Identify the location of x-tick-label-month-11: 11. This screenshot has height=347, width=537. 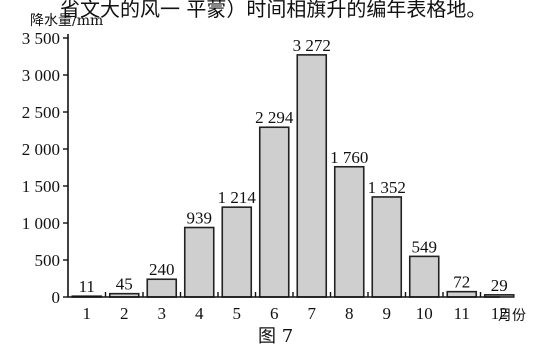
(462, 313).